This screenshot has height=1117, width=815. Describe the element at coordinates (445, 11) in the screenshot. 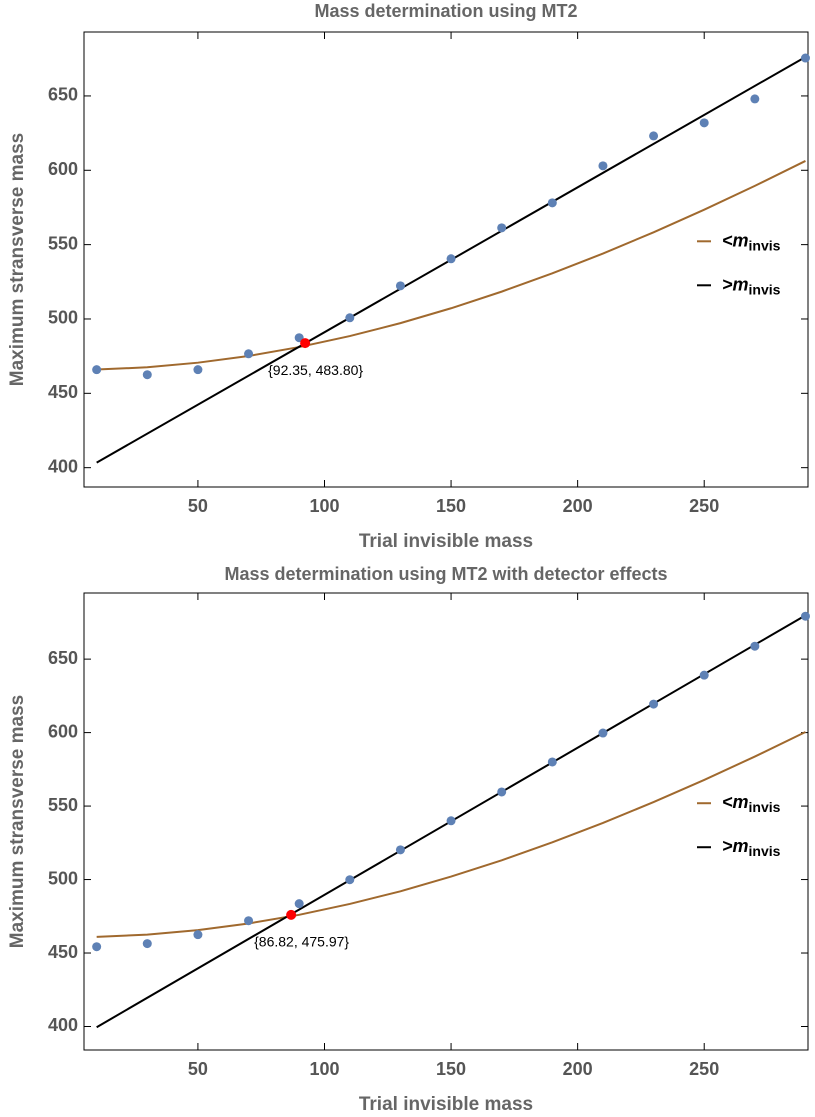

I see `chart-title: Mass determination using MT2` at that location.